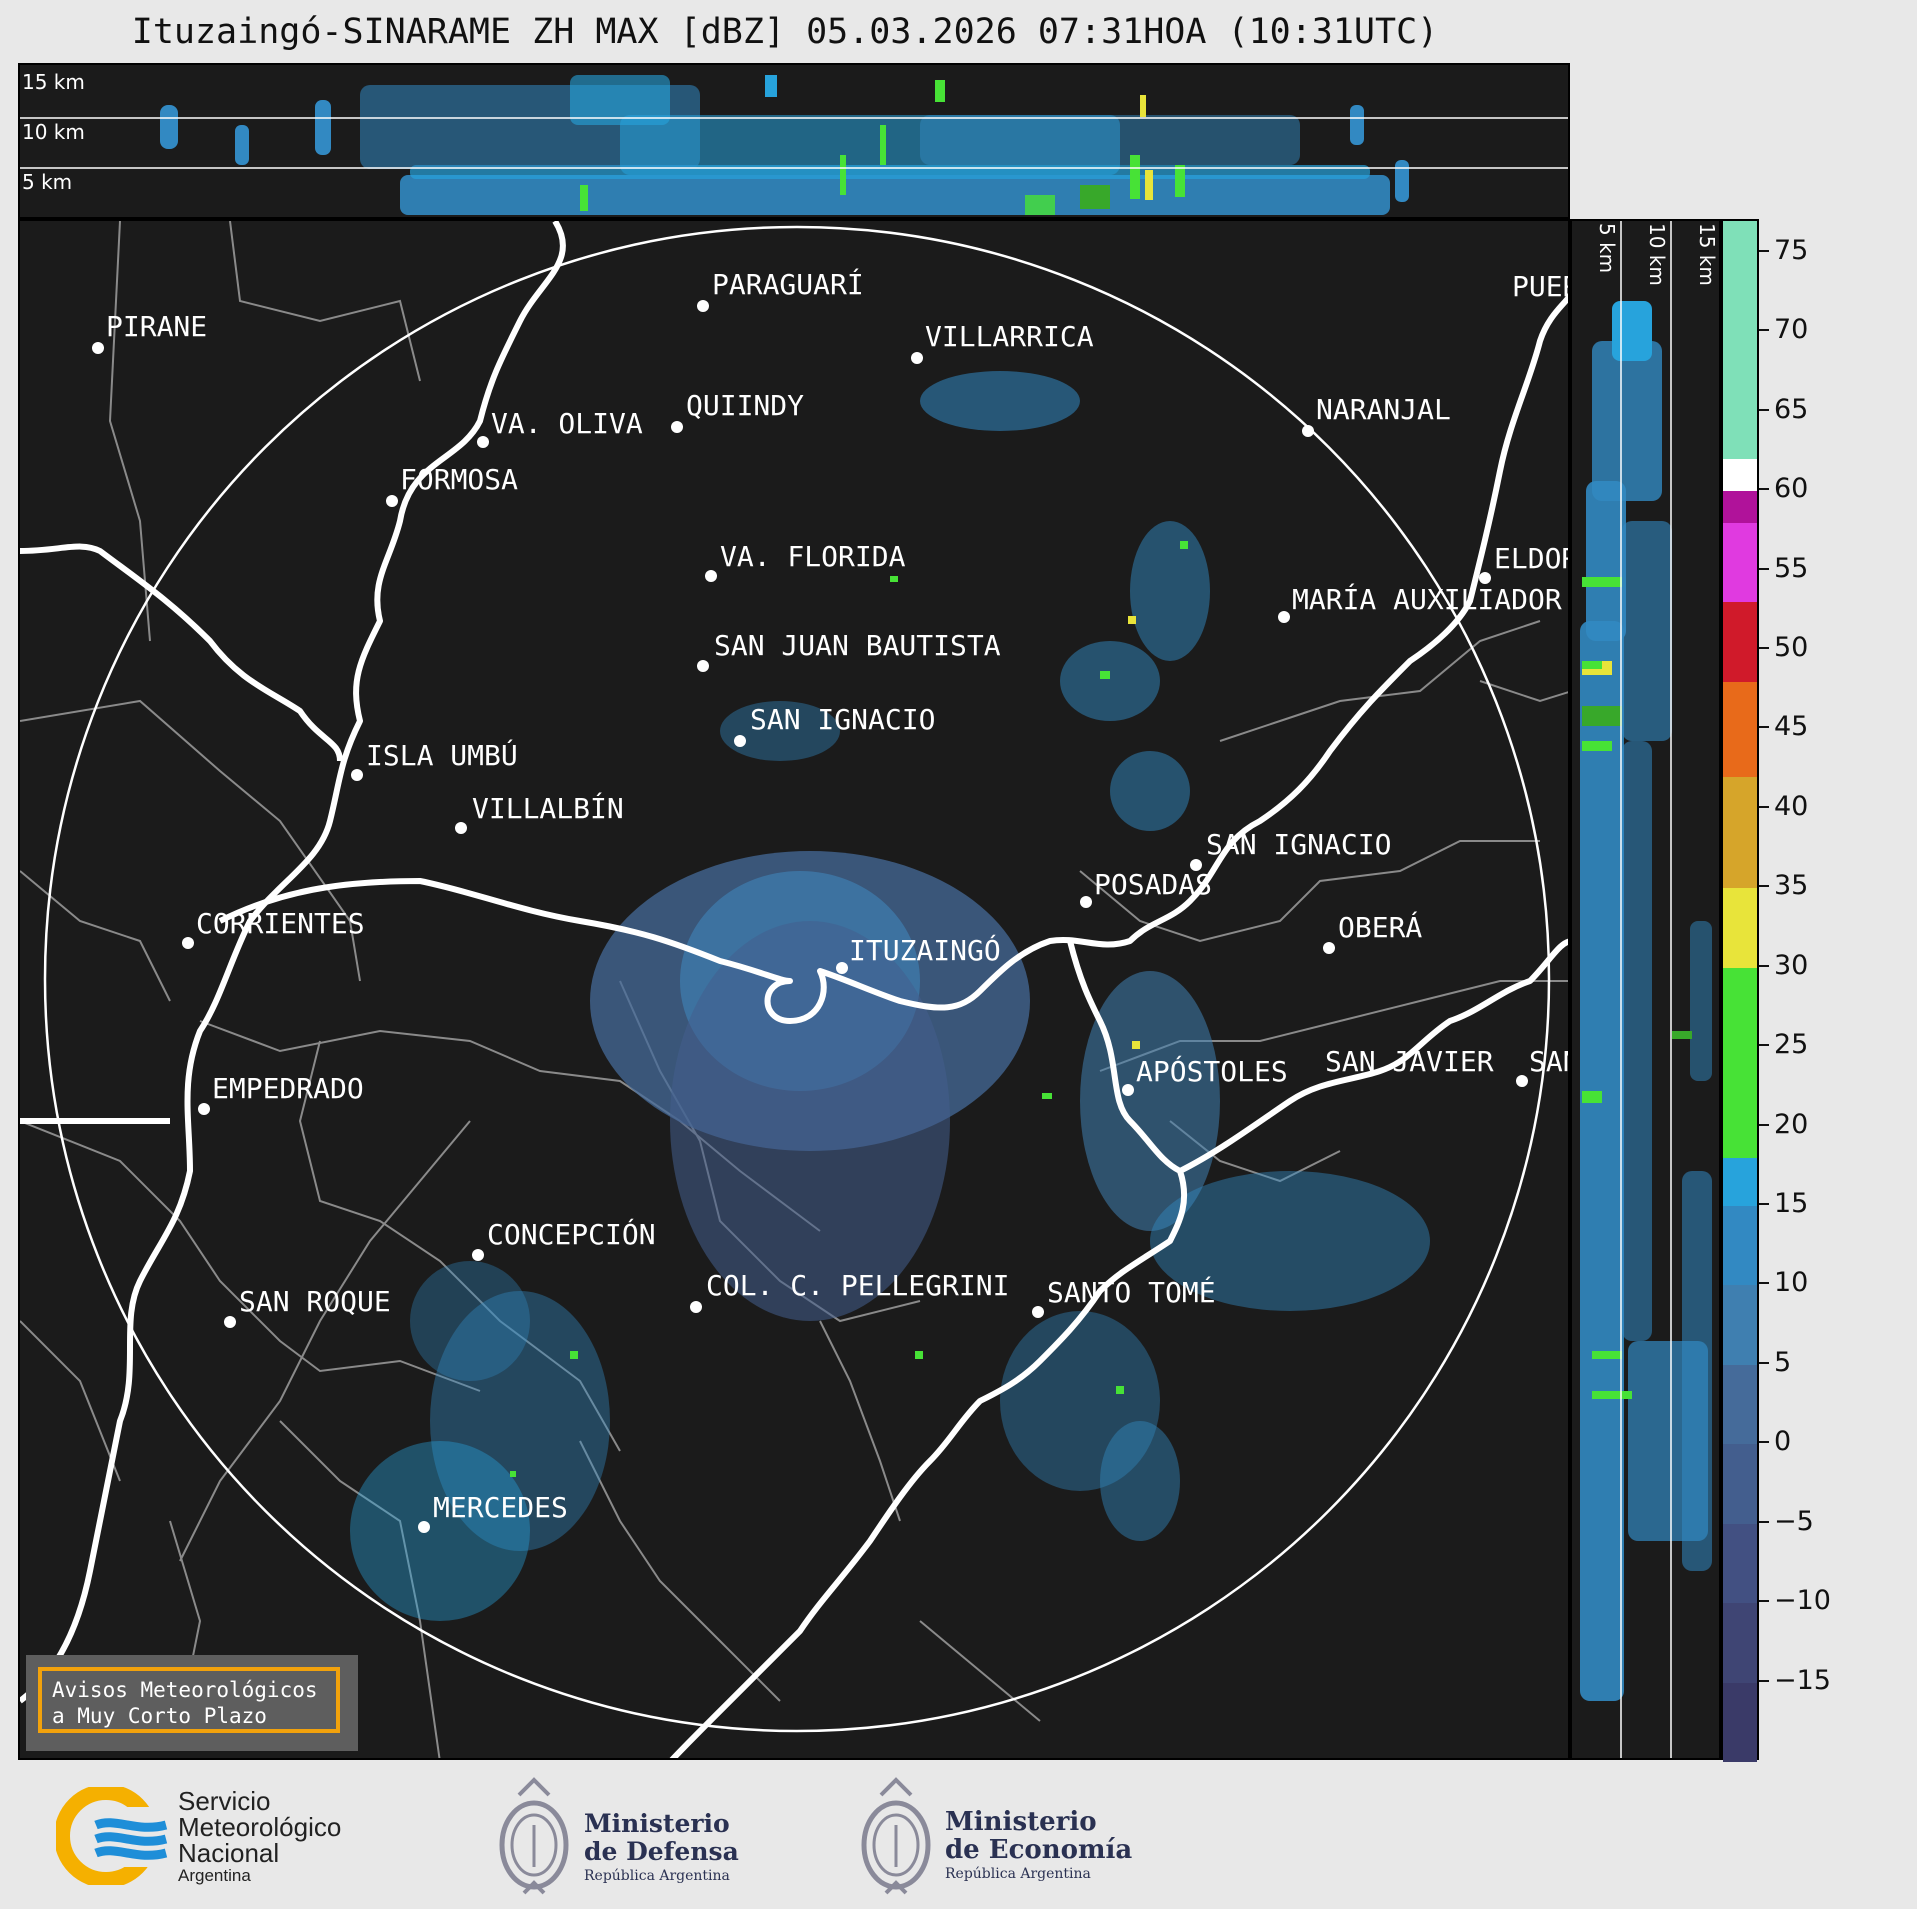  I want to click on city-obera: OBERÁ, so click(1372, 932).